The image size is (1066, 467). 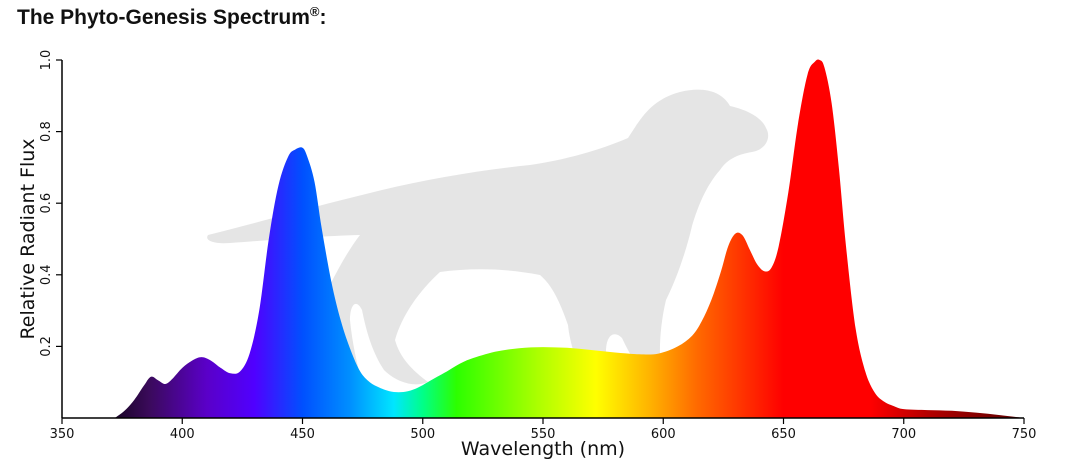 What do you see at coordinates (182, 434) in the screenshot?
I see `x-tick-label: 400` at bounding box center [182, 434].